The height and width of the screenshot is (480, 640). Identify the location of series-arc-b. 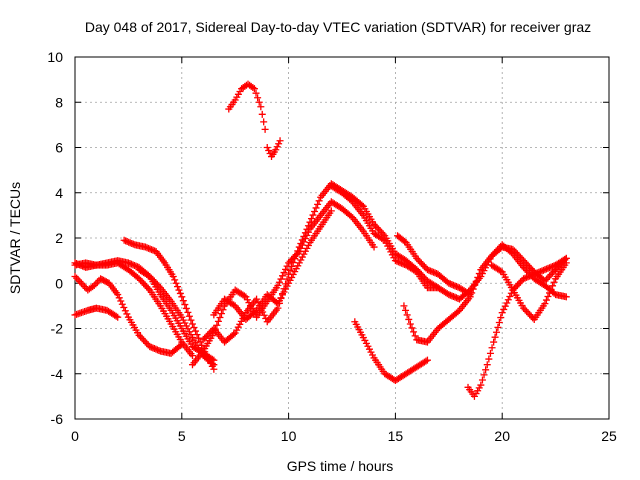
(133, 309).